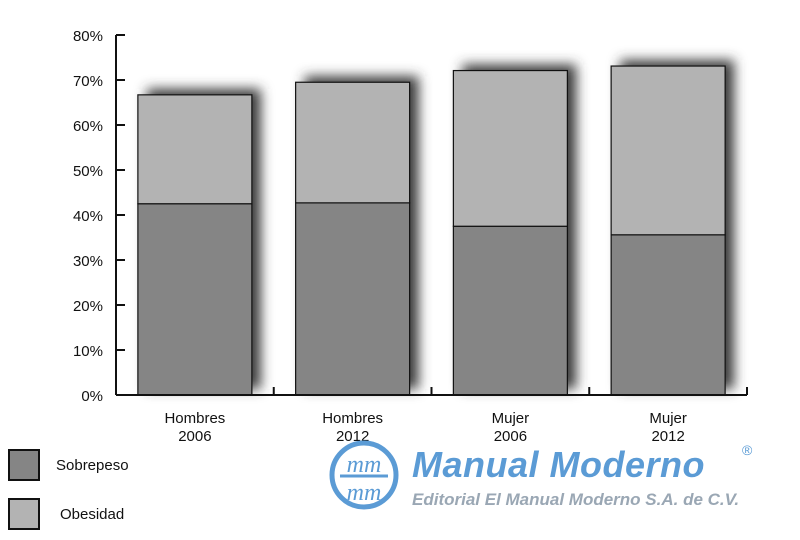  I want to click on y-tick-label: 20%, so click(88, 306).